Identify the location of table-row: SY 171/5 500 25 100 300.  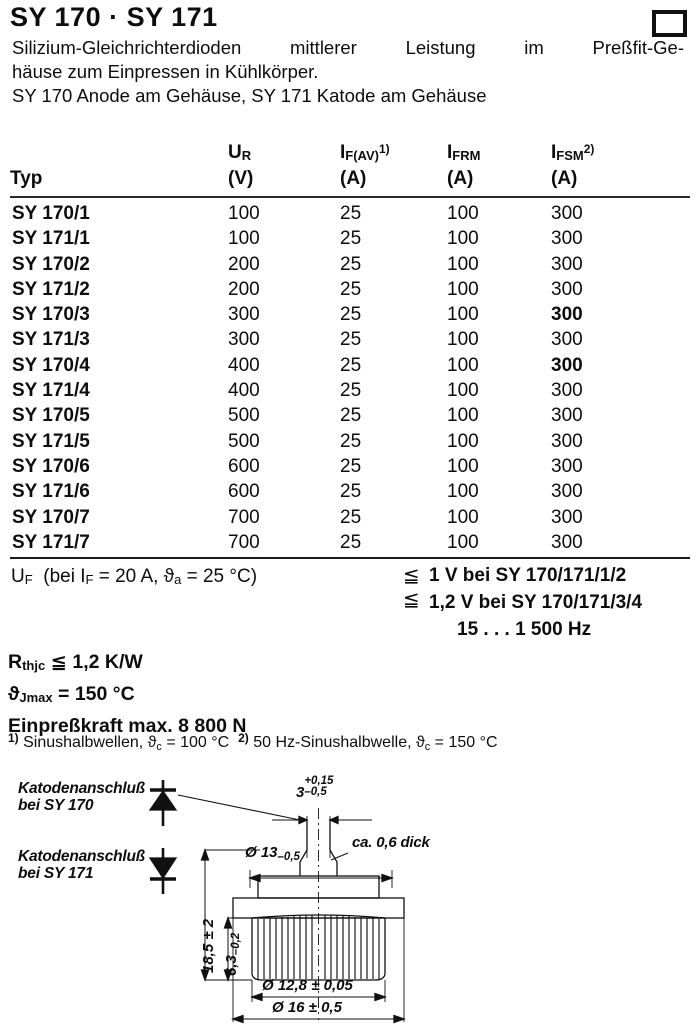
(350, 443).